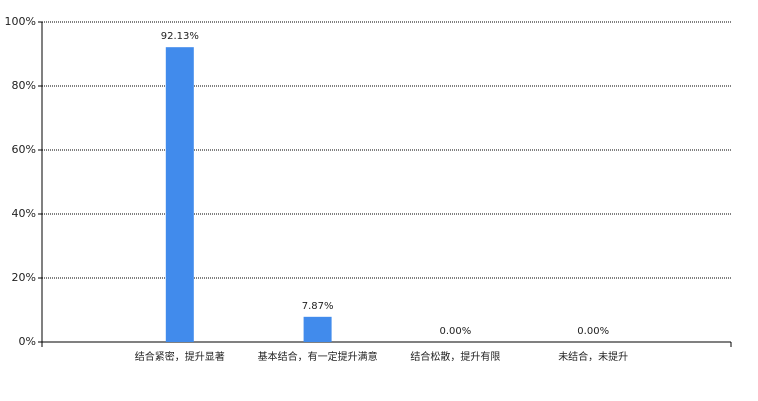 The height and width of the screenshot is (401, 758). Describe the element at coordinates (27, 341) in the screenshot. I see `y-tick-label: 0%` at that location.